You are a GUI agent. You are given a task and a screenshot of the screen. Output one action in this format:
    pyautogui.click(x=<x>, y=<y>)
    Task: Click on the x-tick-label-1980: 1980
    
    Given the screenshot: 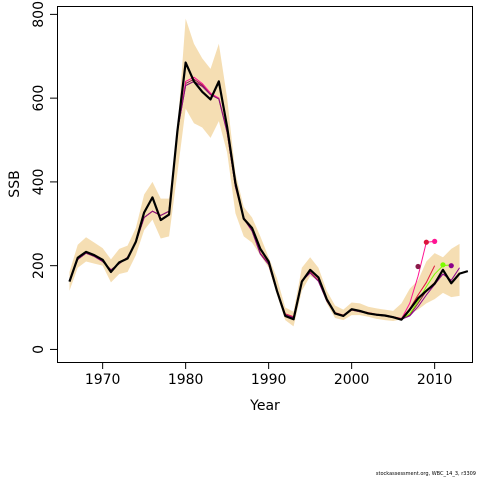 What is the action you would take?
    pyautogui.click(x=186, y=380)
    